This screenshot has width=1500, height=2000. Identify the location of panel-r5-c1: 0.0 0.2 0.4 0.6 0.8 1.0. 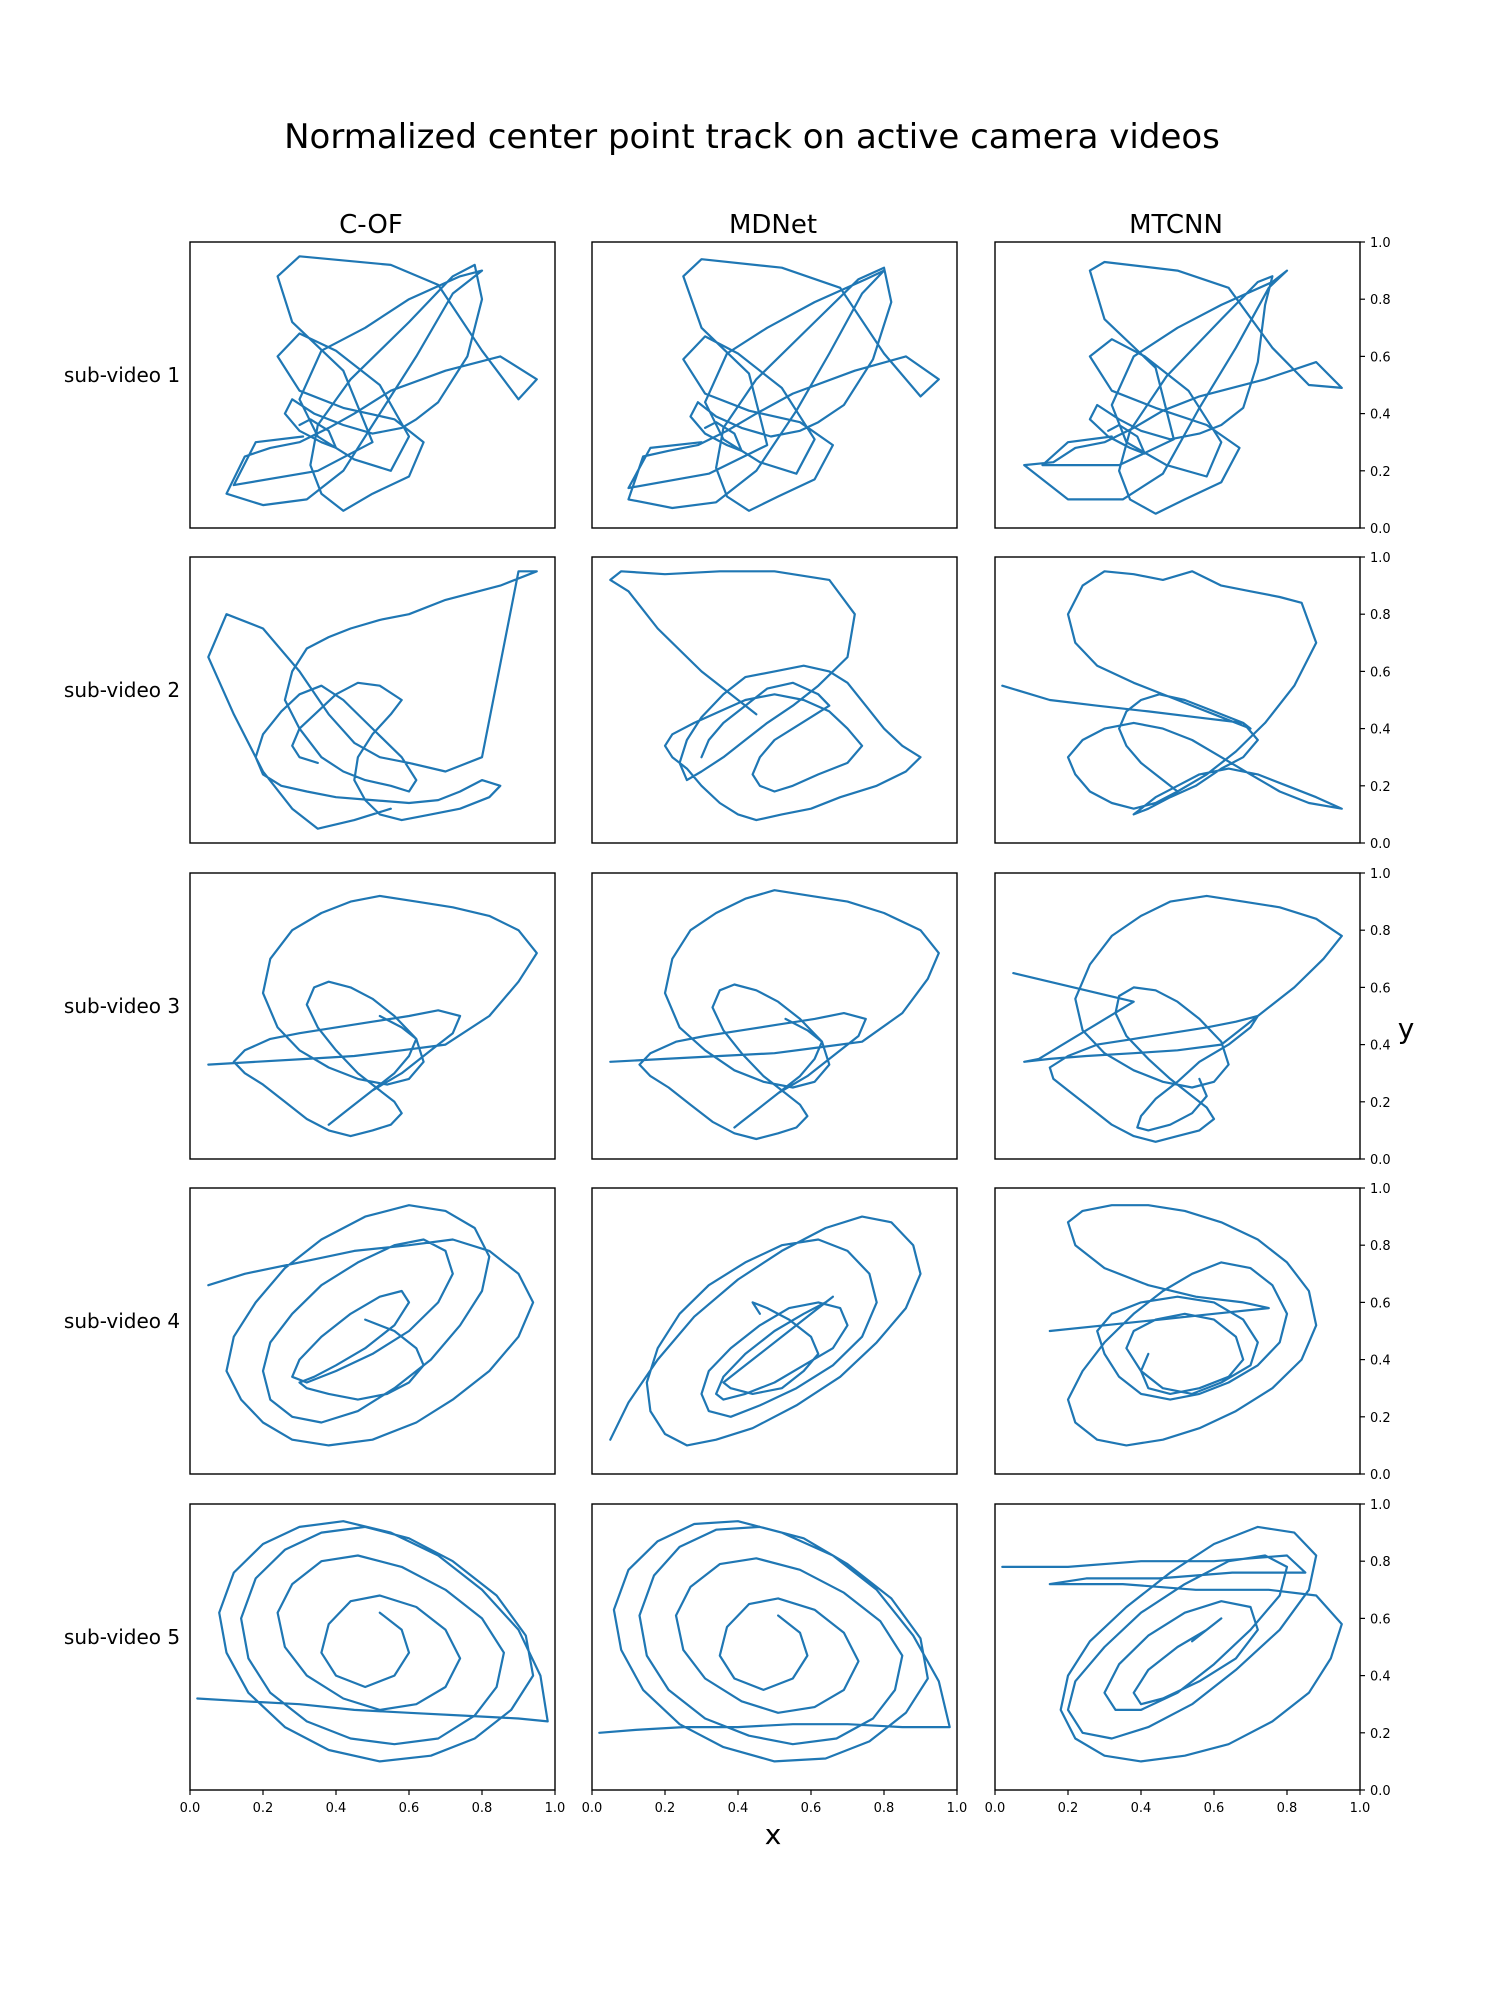
(373, 1659).